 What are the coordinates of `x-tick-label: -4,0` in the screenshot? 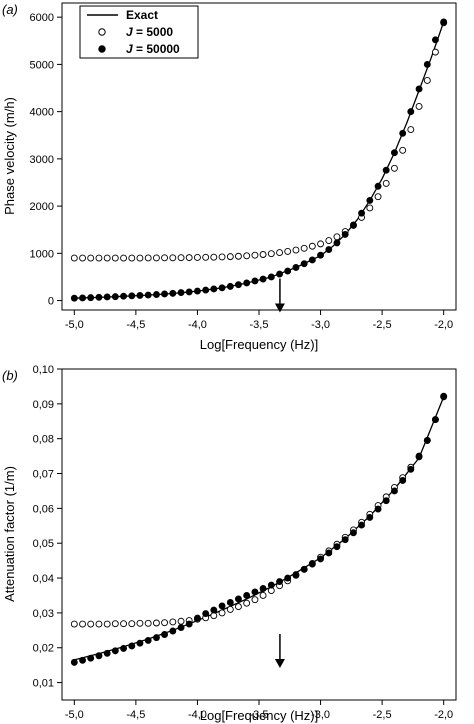 It's located at (197, 715).